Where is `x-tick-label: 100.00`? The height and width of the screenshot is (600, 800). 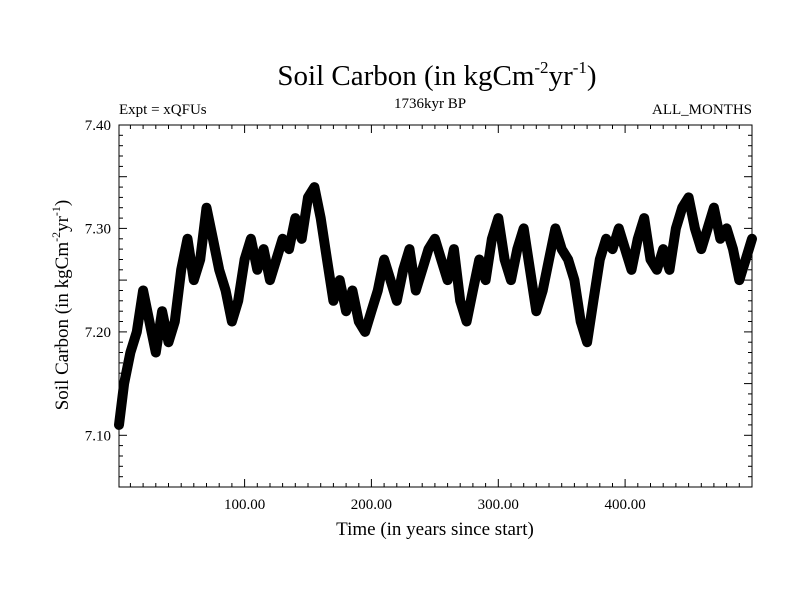 x-tick-label: 100.00 is located at coordinates (244, 505).